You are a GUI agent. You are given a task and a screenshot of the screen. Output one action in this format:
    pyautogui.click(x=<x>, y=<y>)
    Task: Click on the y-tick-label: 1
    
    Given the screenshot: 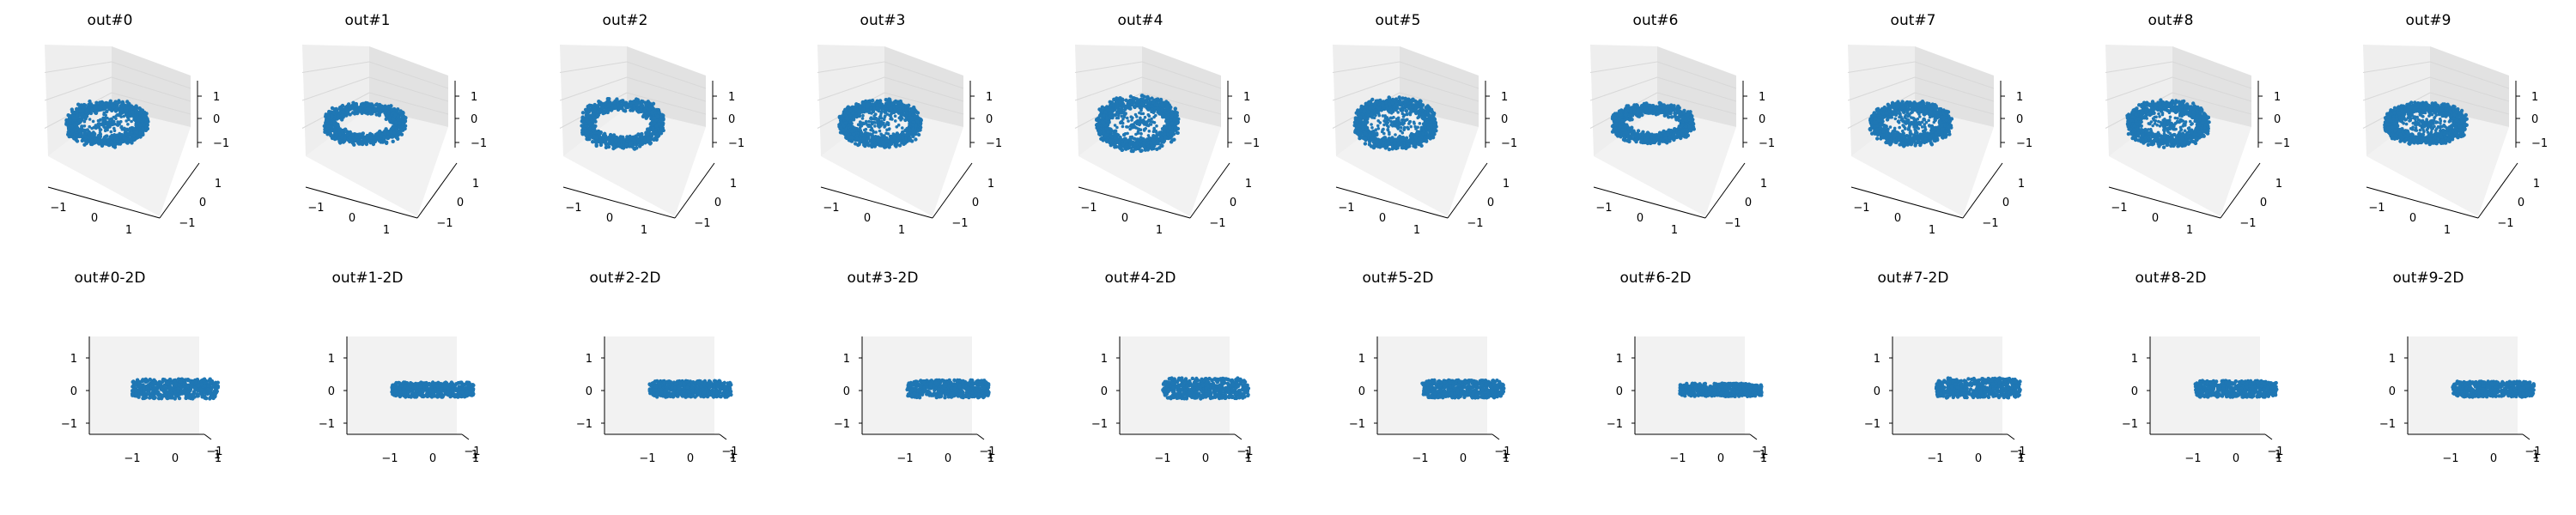 What is the action you would take?
    pyautogui.click(x=475, y=184)
    